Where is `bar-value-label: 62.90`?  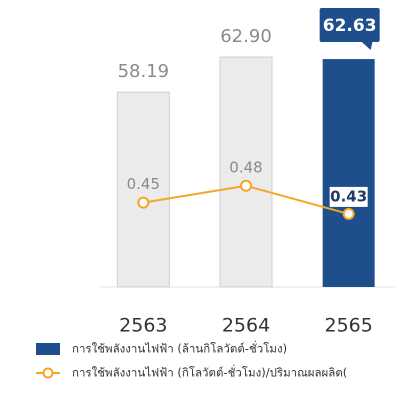 bar-value-label: 62.90 is located at coordinates (246, 36).